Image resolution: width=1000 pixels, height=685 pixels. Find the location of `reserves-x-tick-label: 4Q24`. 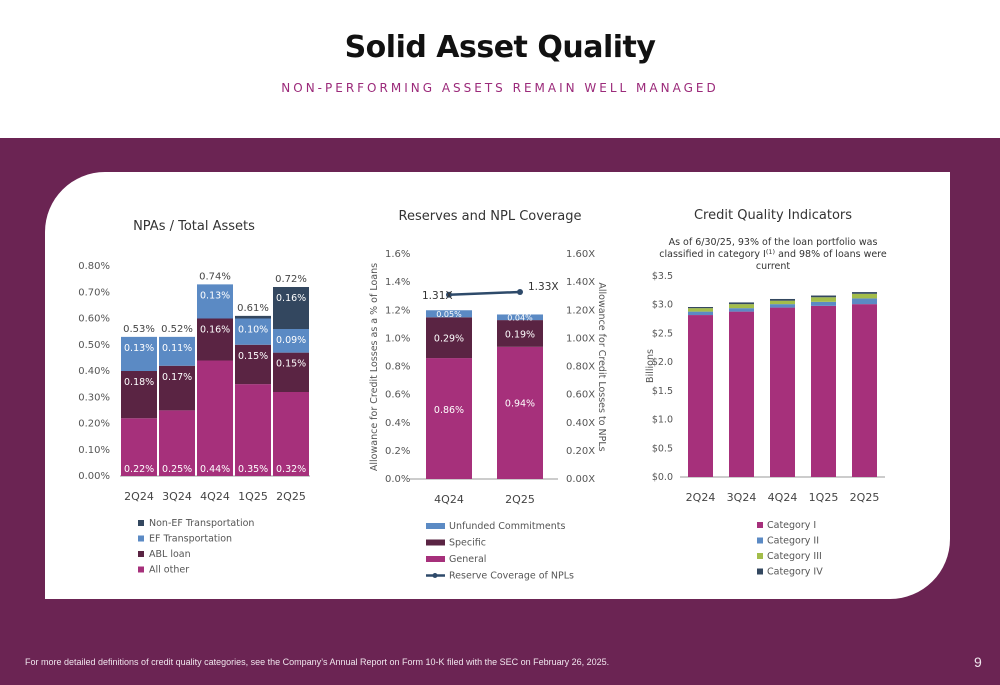

reserves-x-tick-label: 4Q24 is located at coordinates (449, 499).